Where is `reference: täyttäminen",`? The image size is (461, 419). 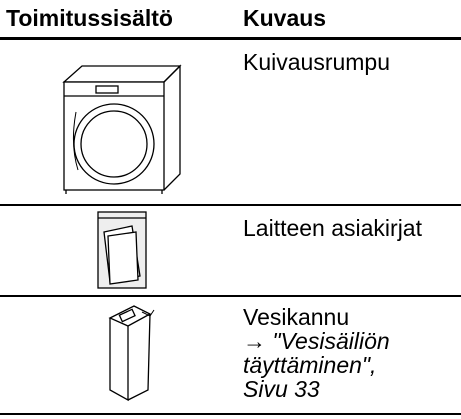 reference: täyttäminen", is located at coordinates (310, 365).